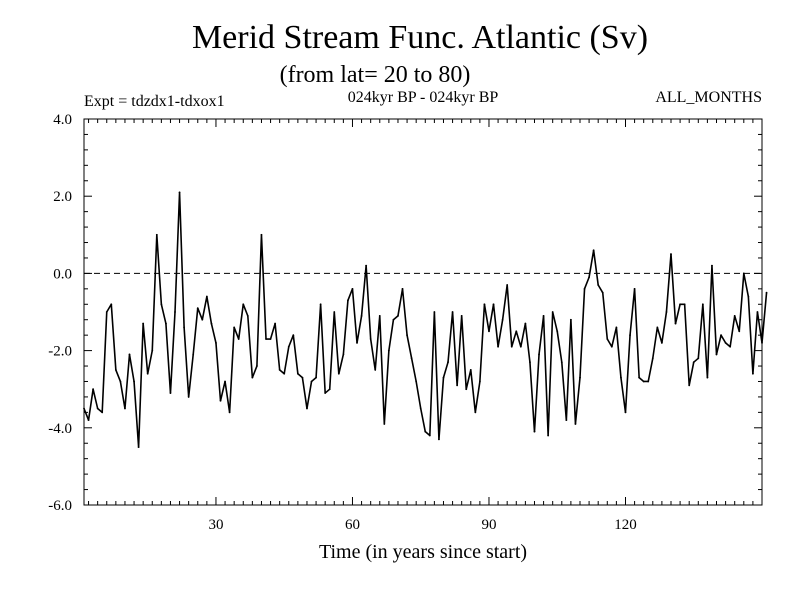  Describe the element at coordinates (62, 120) in the screenshot. I see `y-tick-label: 4.0` at that location.